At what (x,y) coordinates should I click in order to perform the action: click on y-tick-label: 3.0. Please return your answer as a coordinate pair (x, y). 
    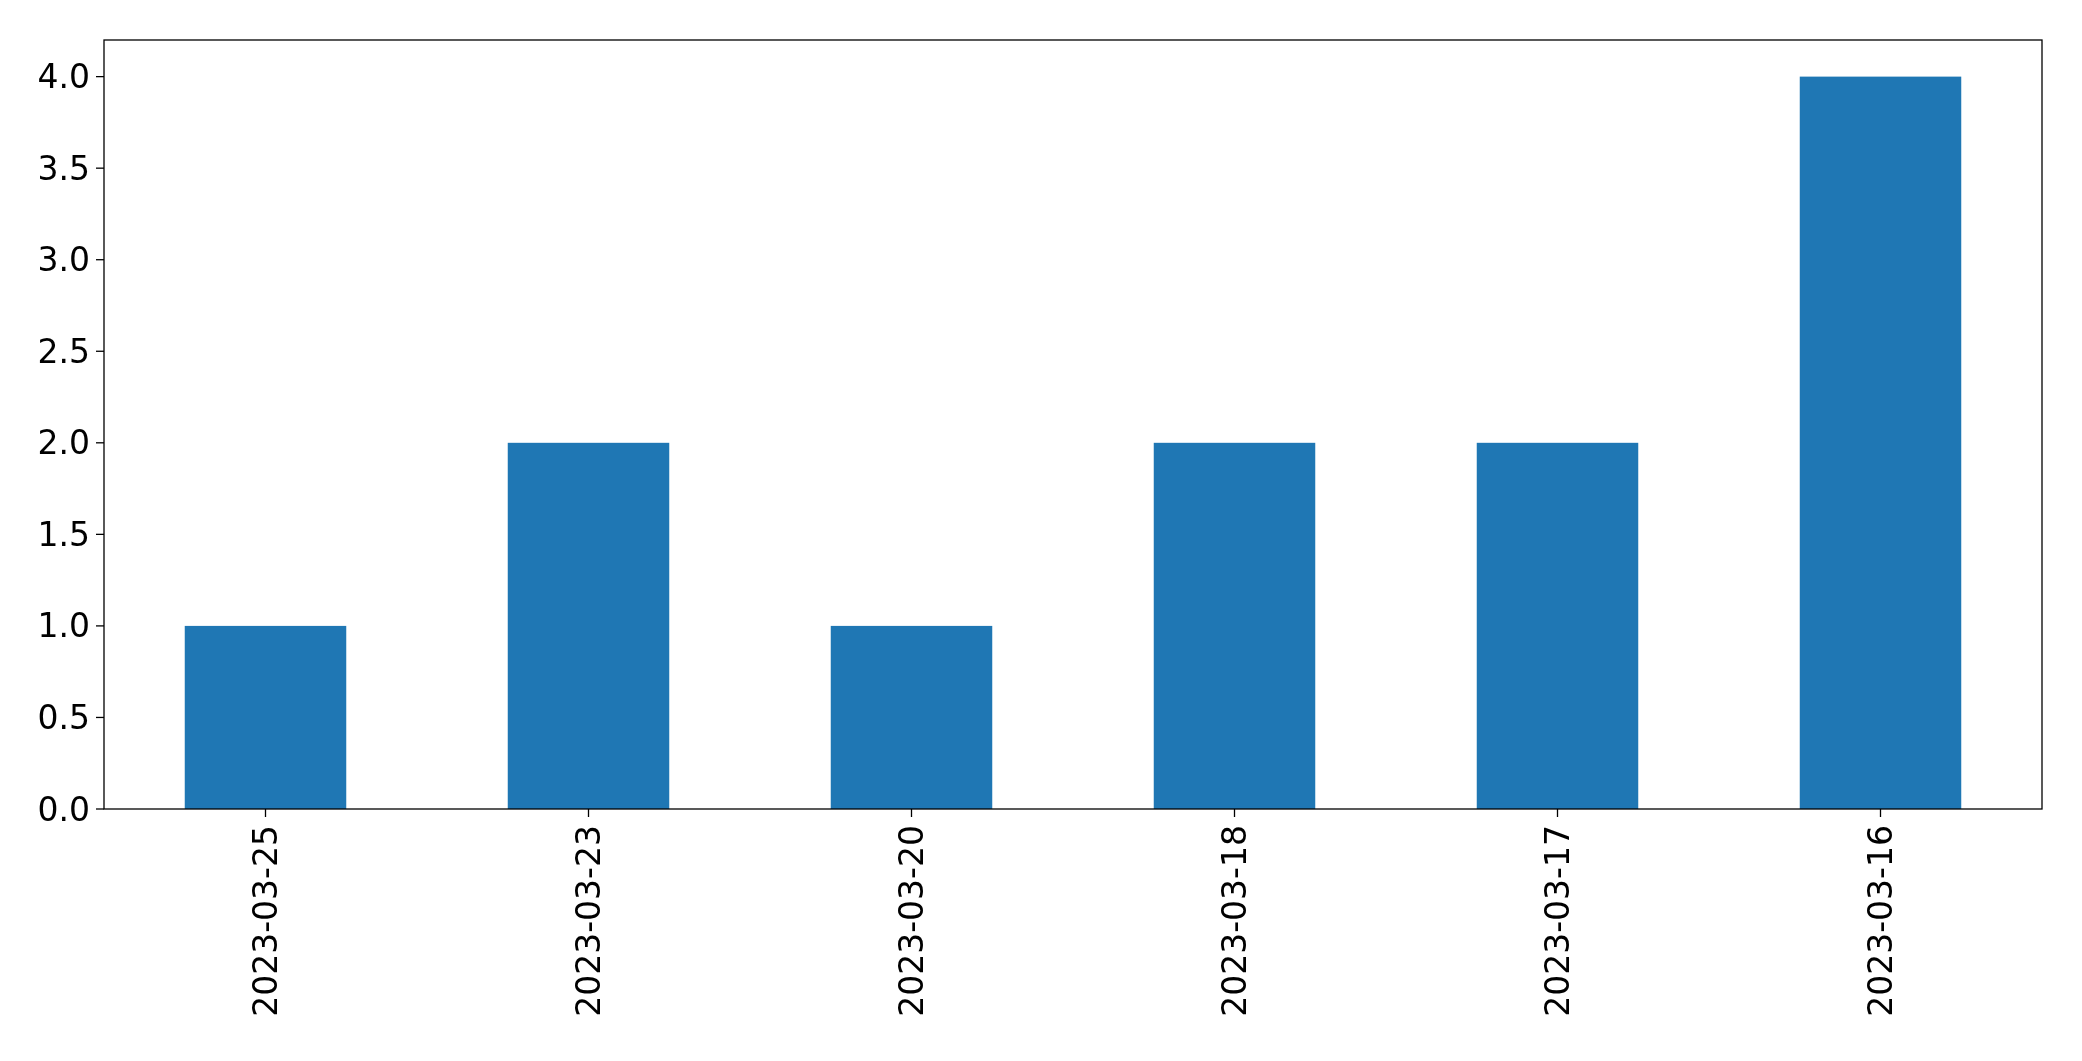
    Looking at the image, I should click on (63, 260).